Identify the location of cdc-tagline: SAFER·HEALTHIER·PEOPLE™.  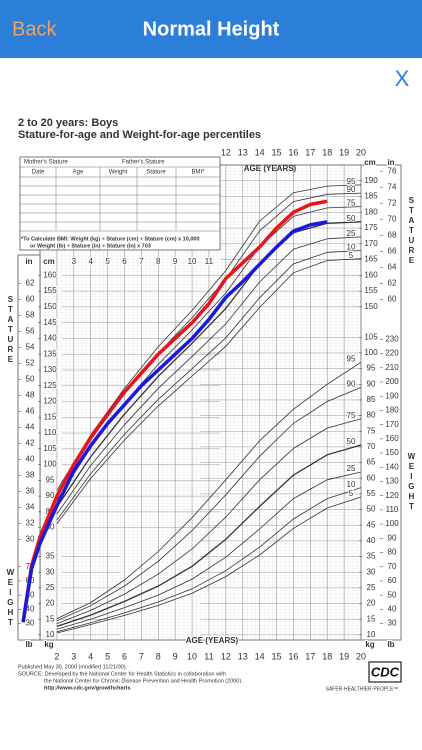
(362, 689).